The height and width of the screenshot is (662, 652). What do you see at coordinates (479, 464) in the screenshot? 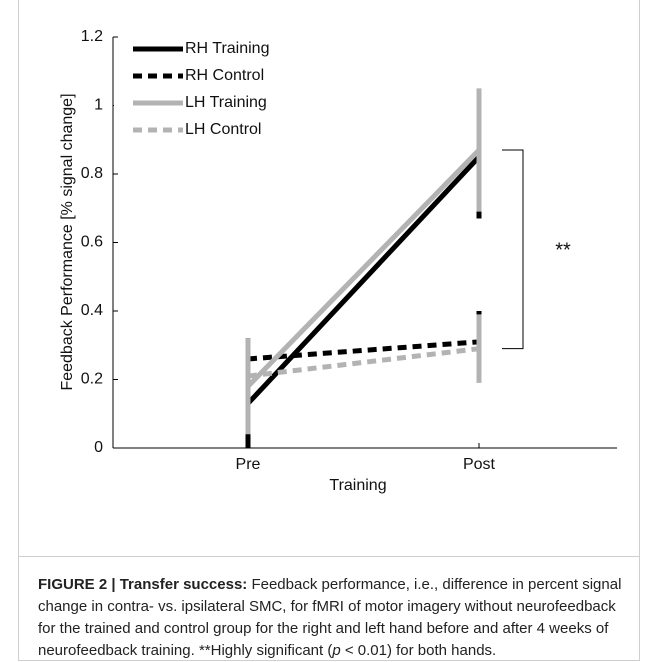
I see `x-tick-label: Post` at bounding box center [479, 464].